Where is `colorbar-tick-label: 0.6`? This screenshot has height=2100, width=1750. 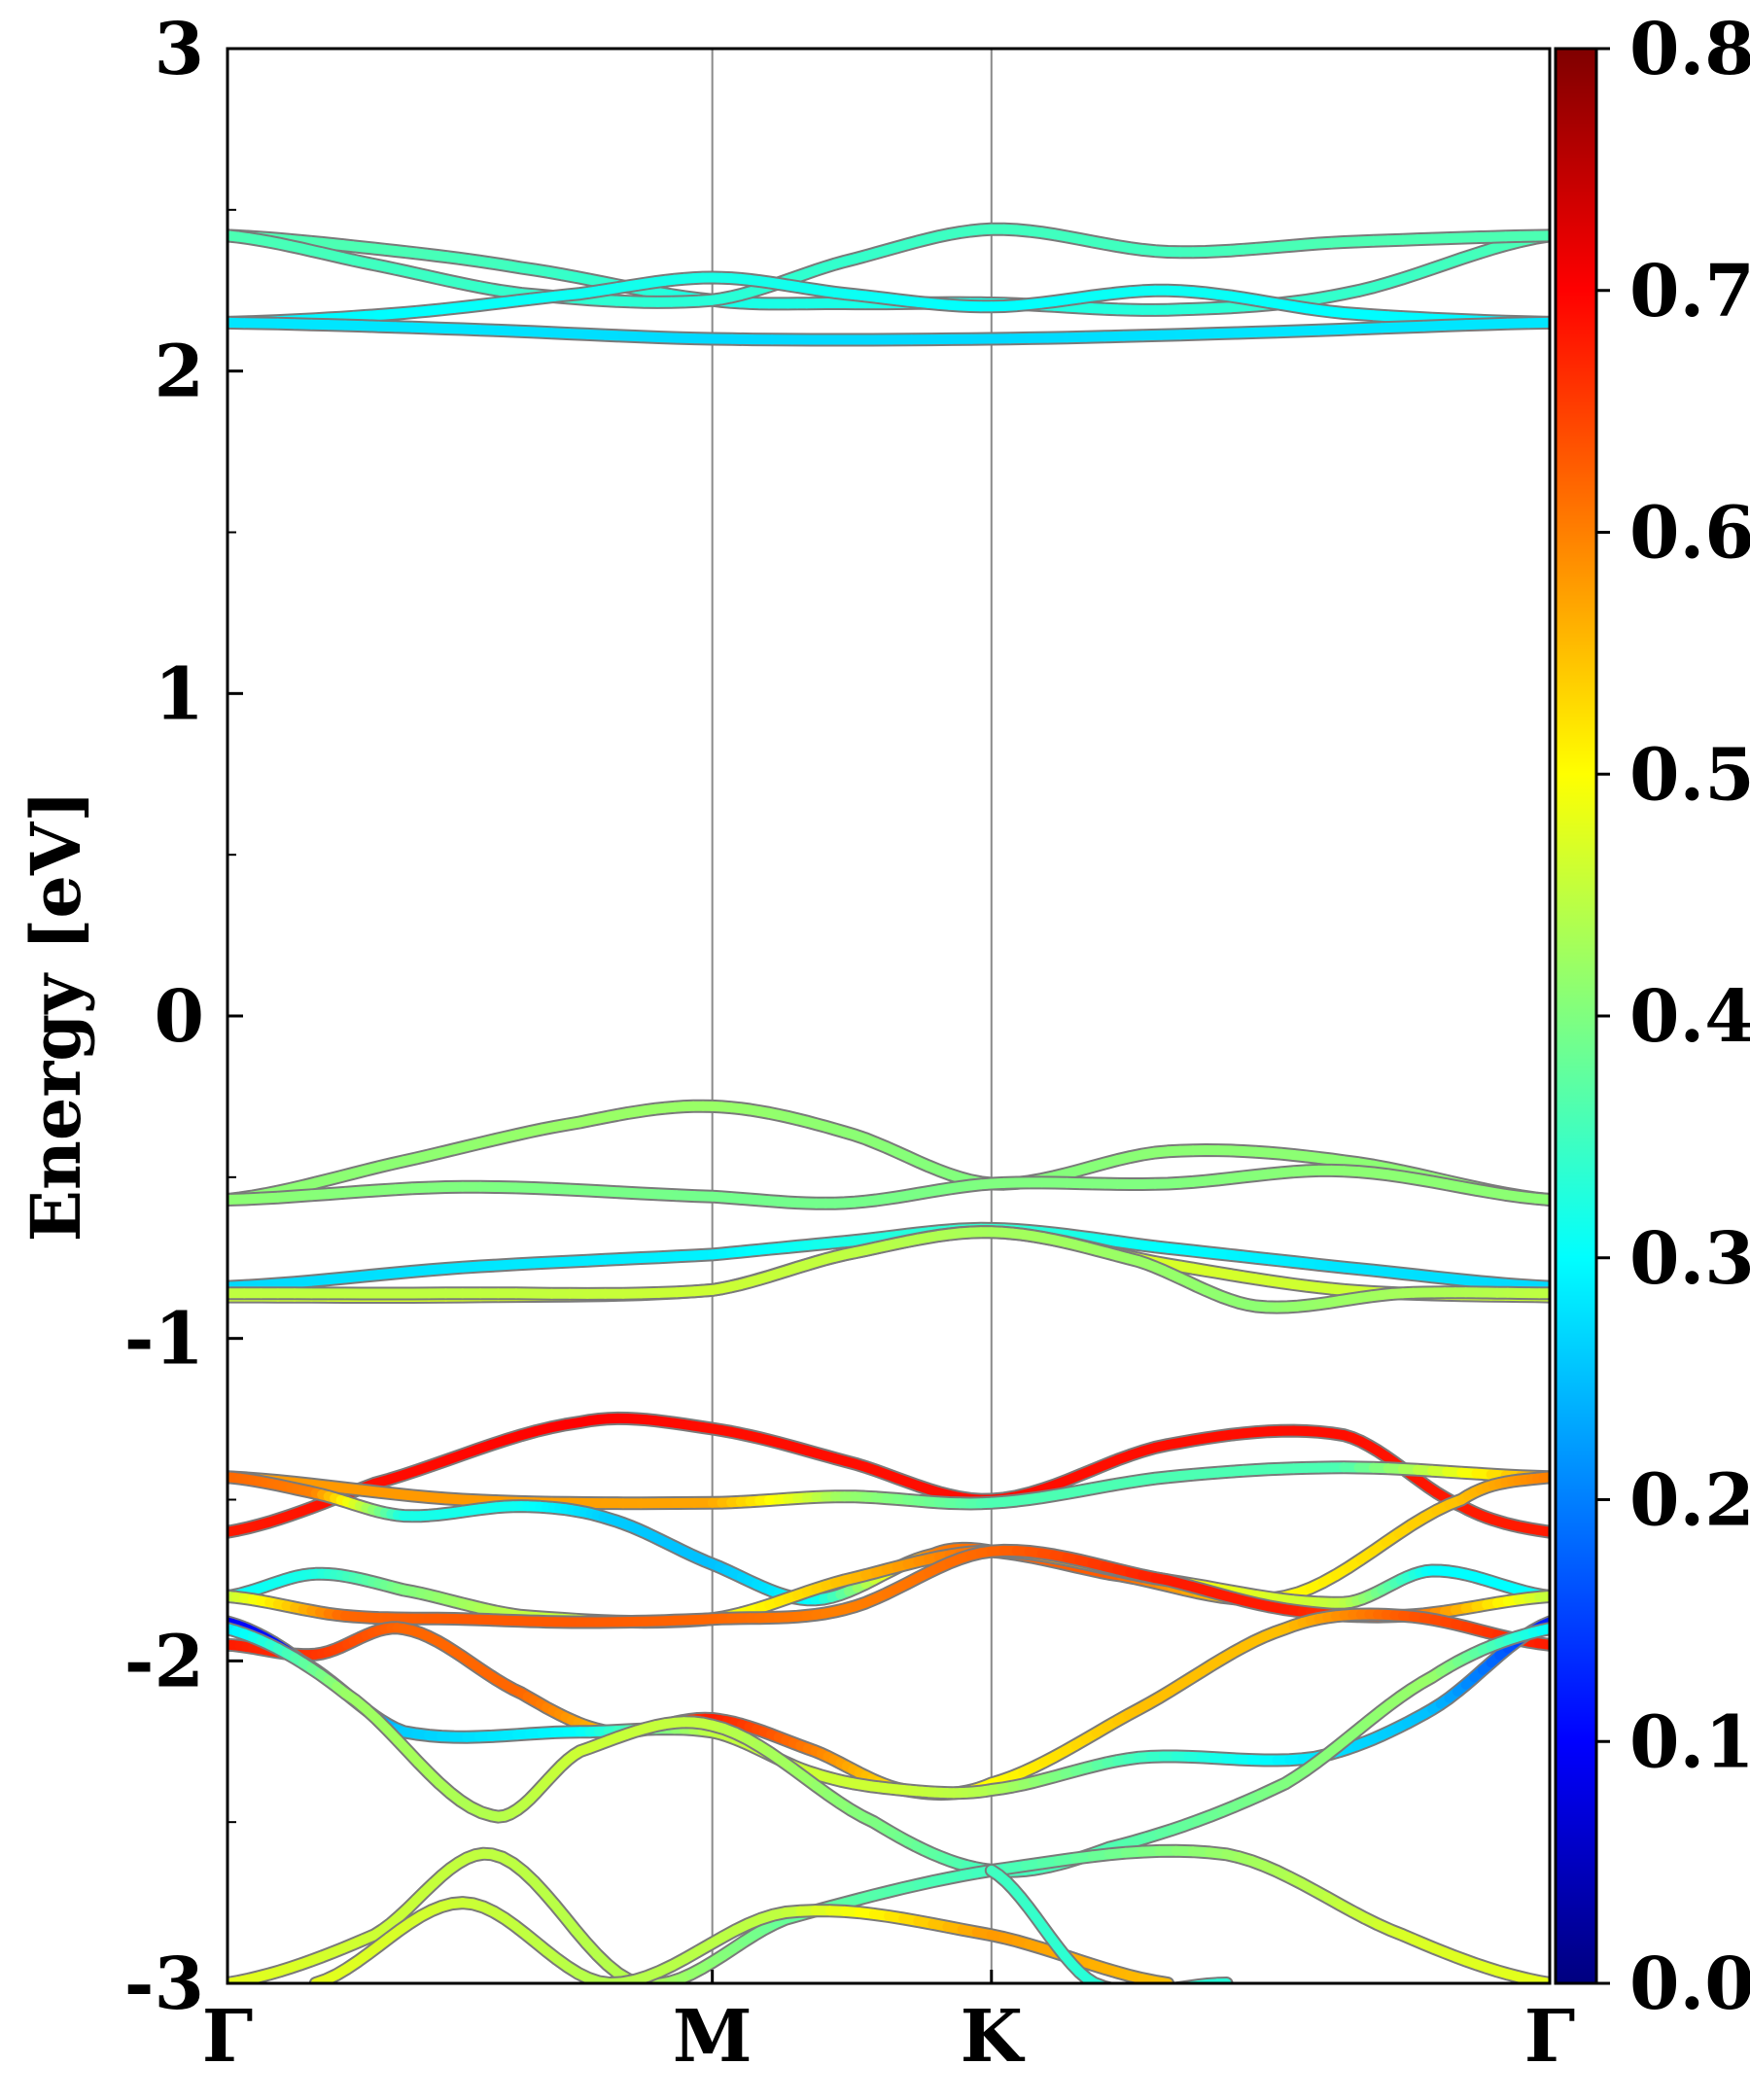 colorbar-tick-label: 0.6 is located at coordinates (1689, 534).